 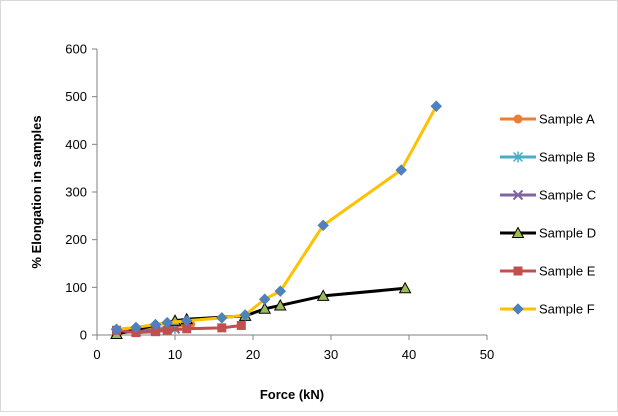 What do you see at coordinates (253, 354) in the screenshot?
I see `x-tick-label: 20` at bounding box center [253, 354].